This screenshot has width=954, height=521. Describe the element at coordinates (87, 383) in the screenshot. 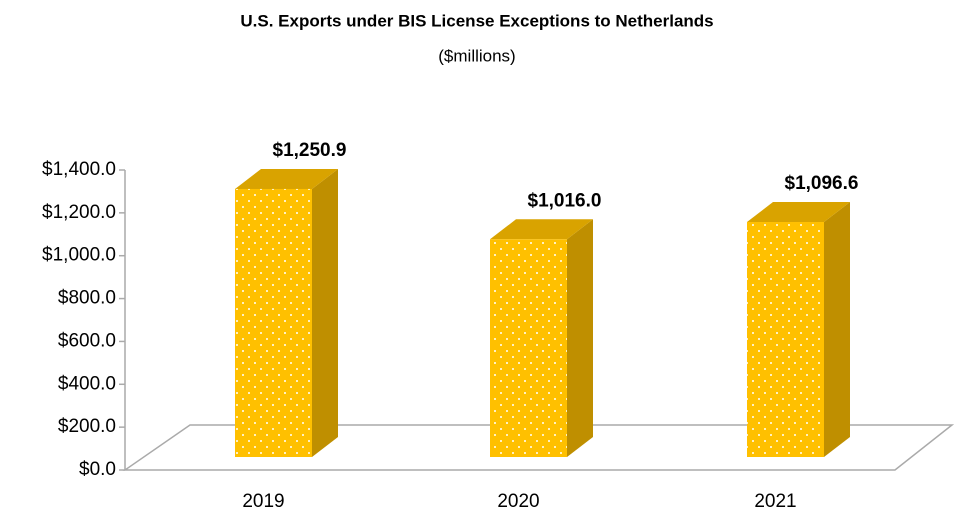

I see `y-tick-label: $400.0` at that location.